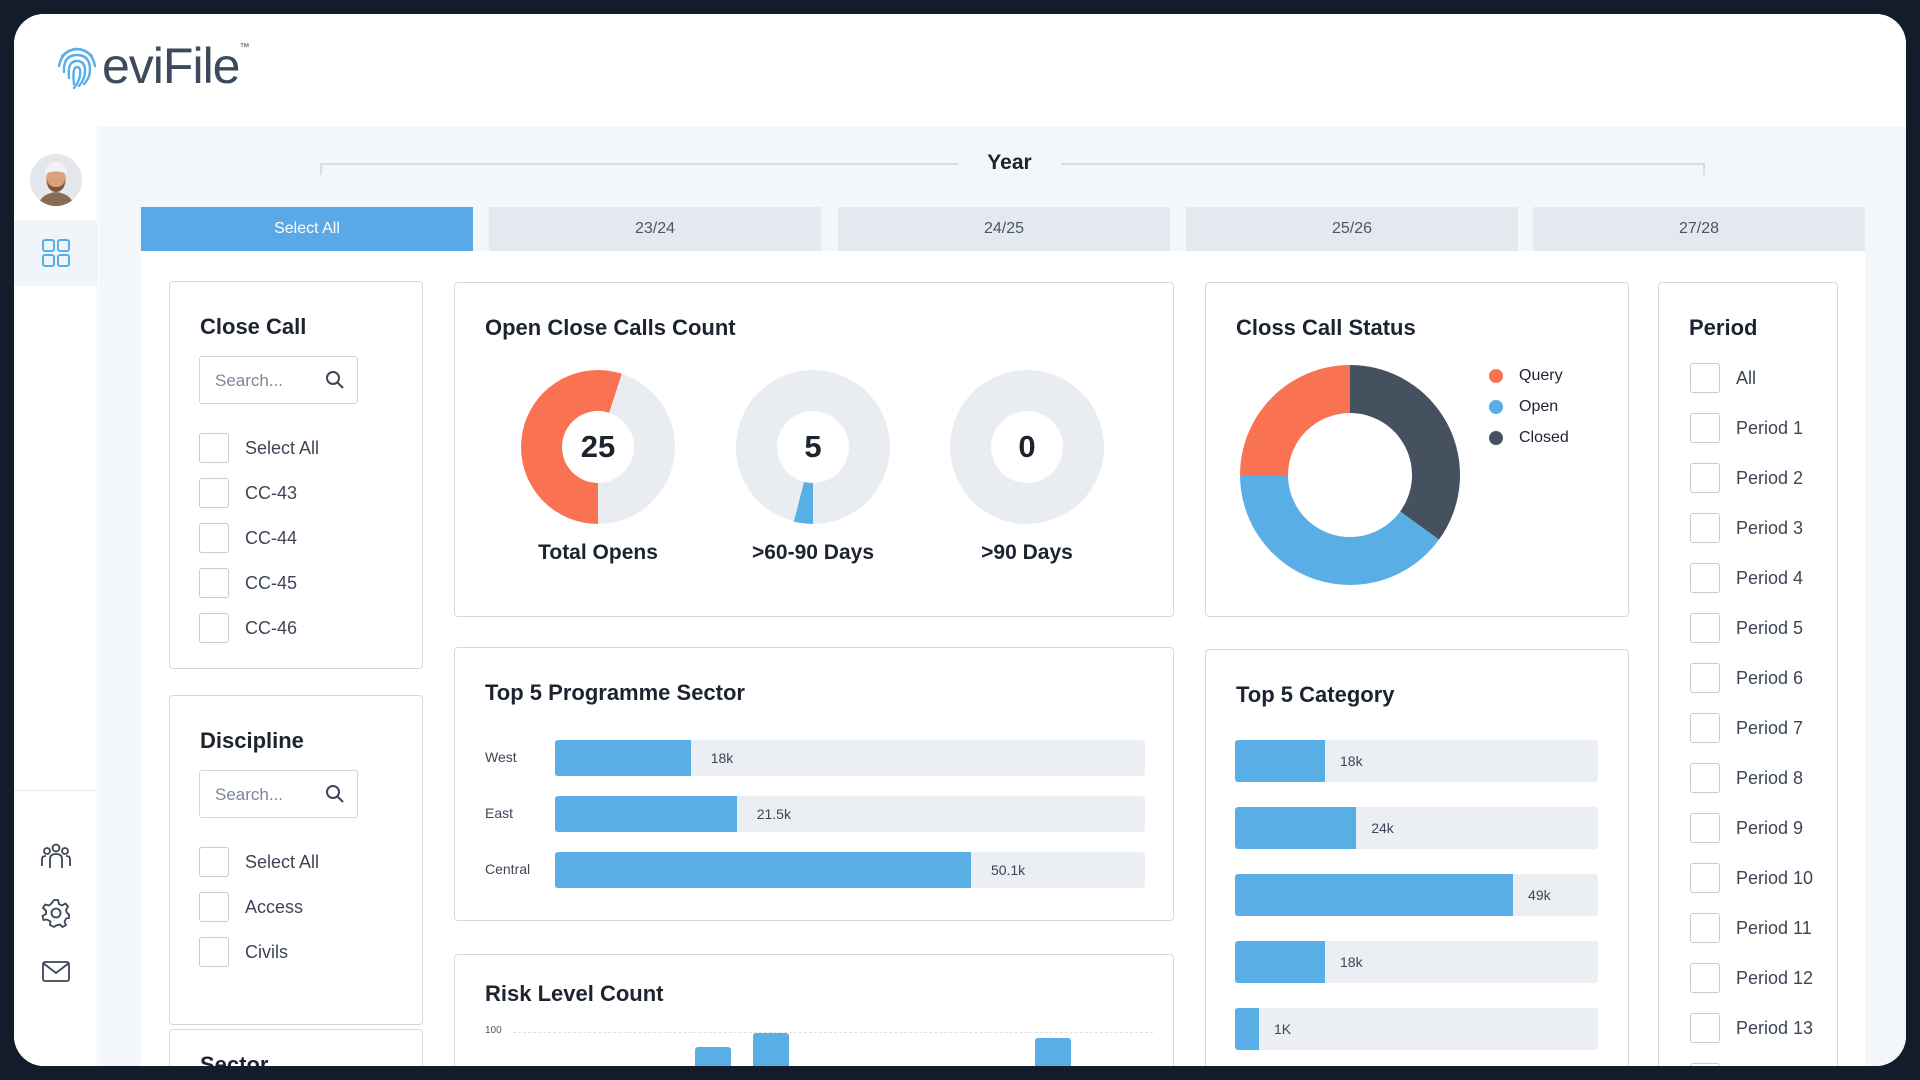  What do you see at coordinates (1751, 928) in the screenshot?
I see `period-option: Period 11` at bounding box center [1751, 928].